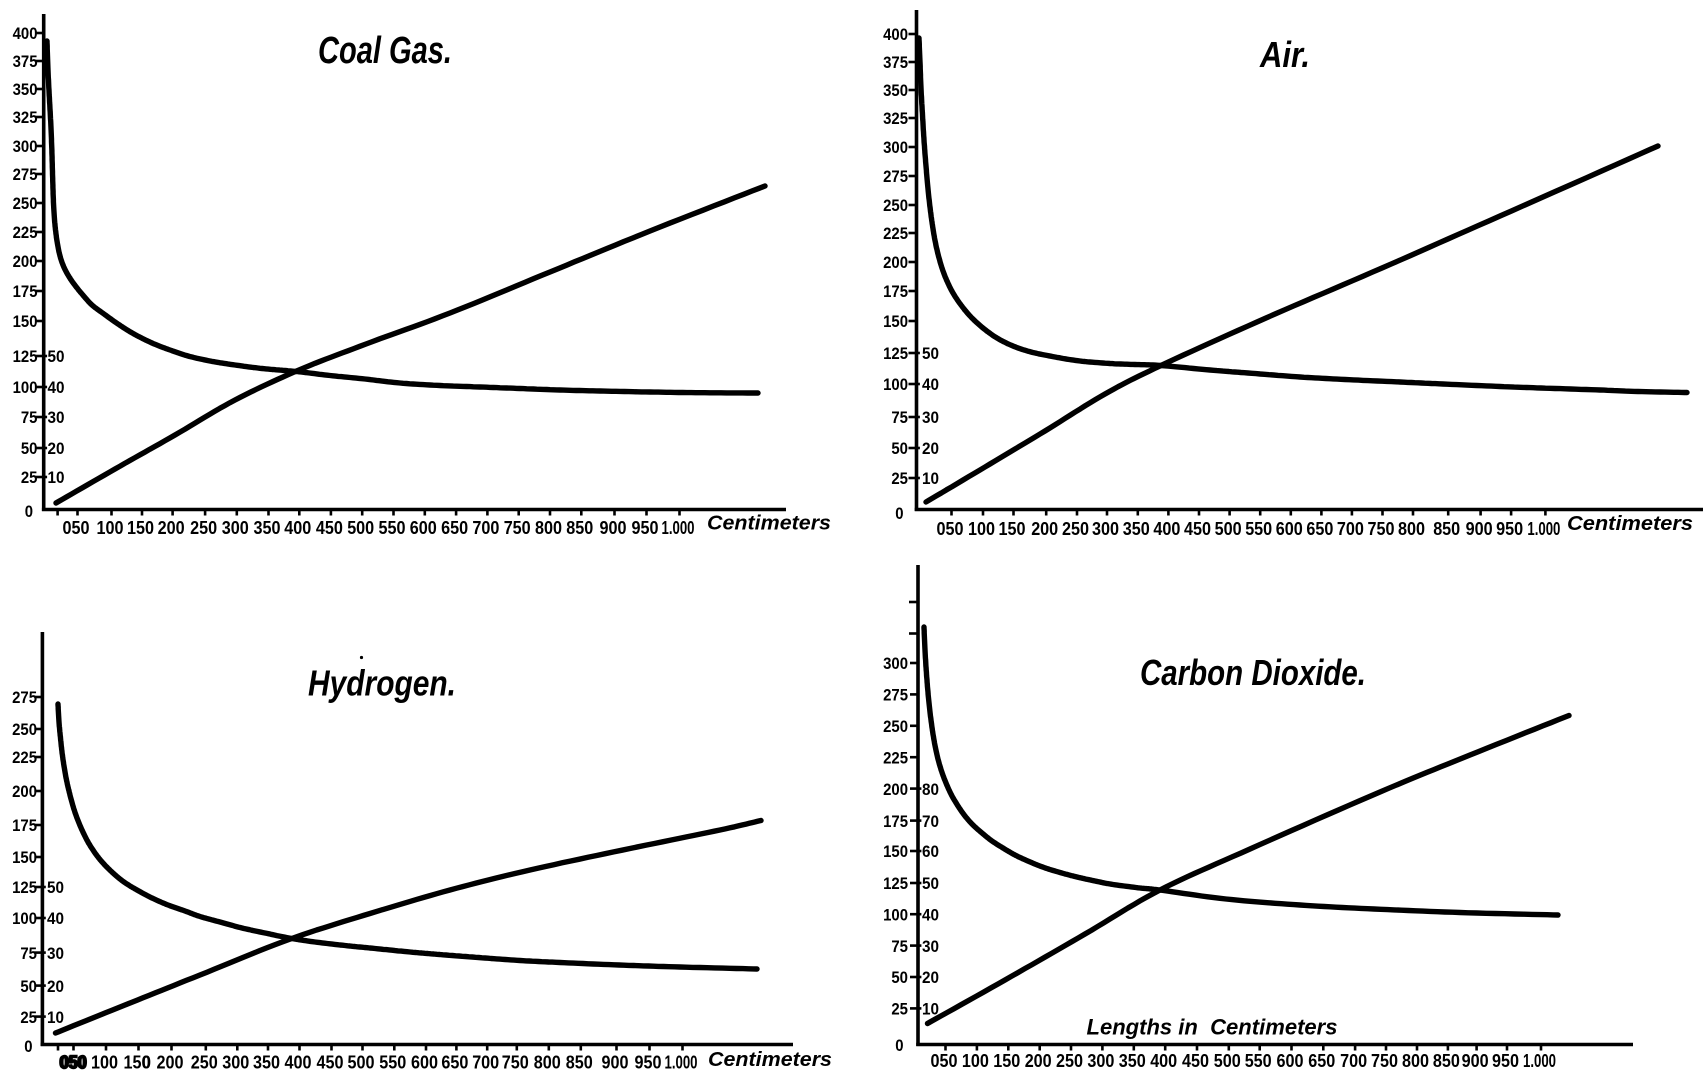  I want to click on svg-text: 325, so click(25, 117).